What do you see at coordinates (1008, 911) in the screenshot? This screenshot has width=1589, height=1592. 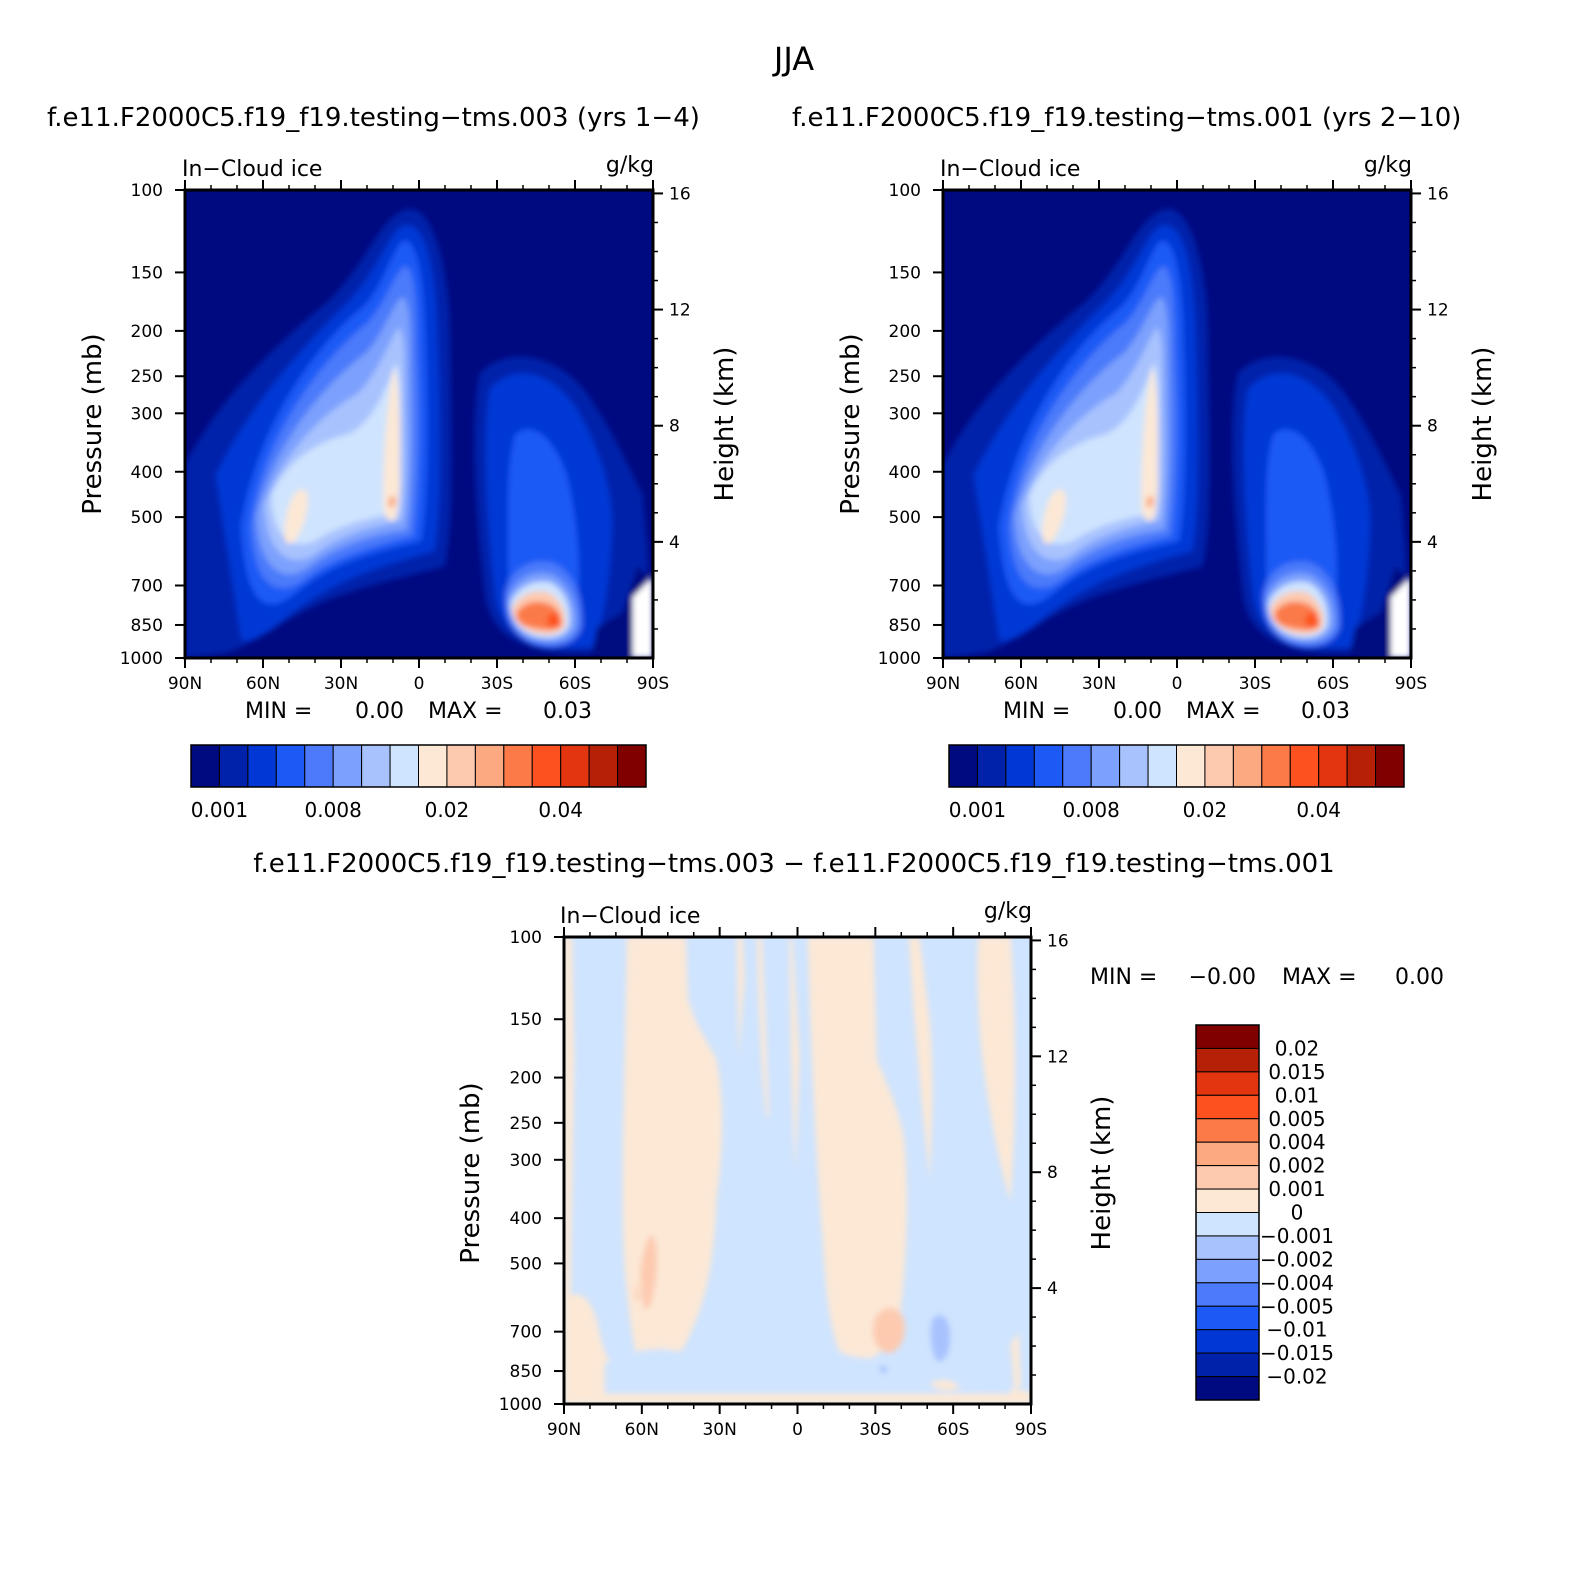 I see `panel-3-units: g/kg` at bounding box center [1008, 911].